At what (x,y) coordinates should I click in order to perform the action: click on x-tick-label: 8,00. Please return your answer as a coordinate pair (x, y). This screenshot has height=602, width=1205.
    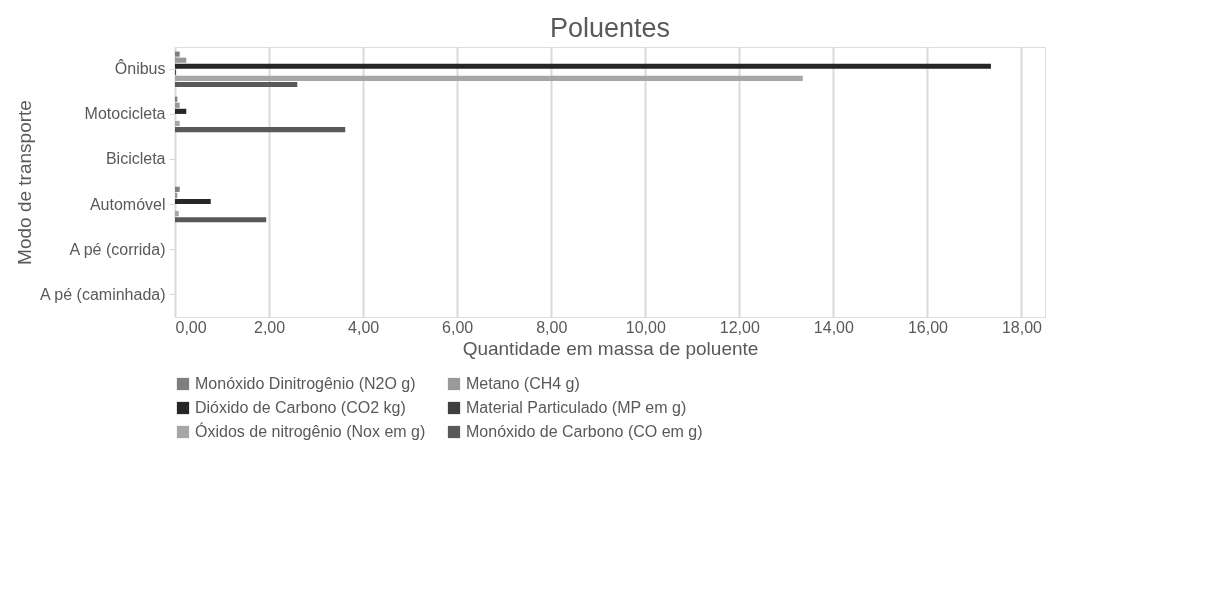
    Looking at the image, I should click on (552, 327).